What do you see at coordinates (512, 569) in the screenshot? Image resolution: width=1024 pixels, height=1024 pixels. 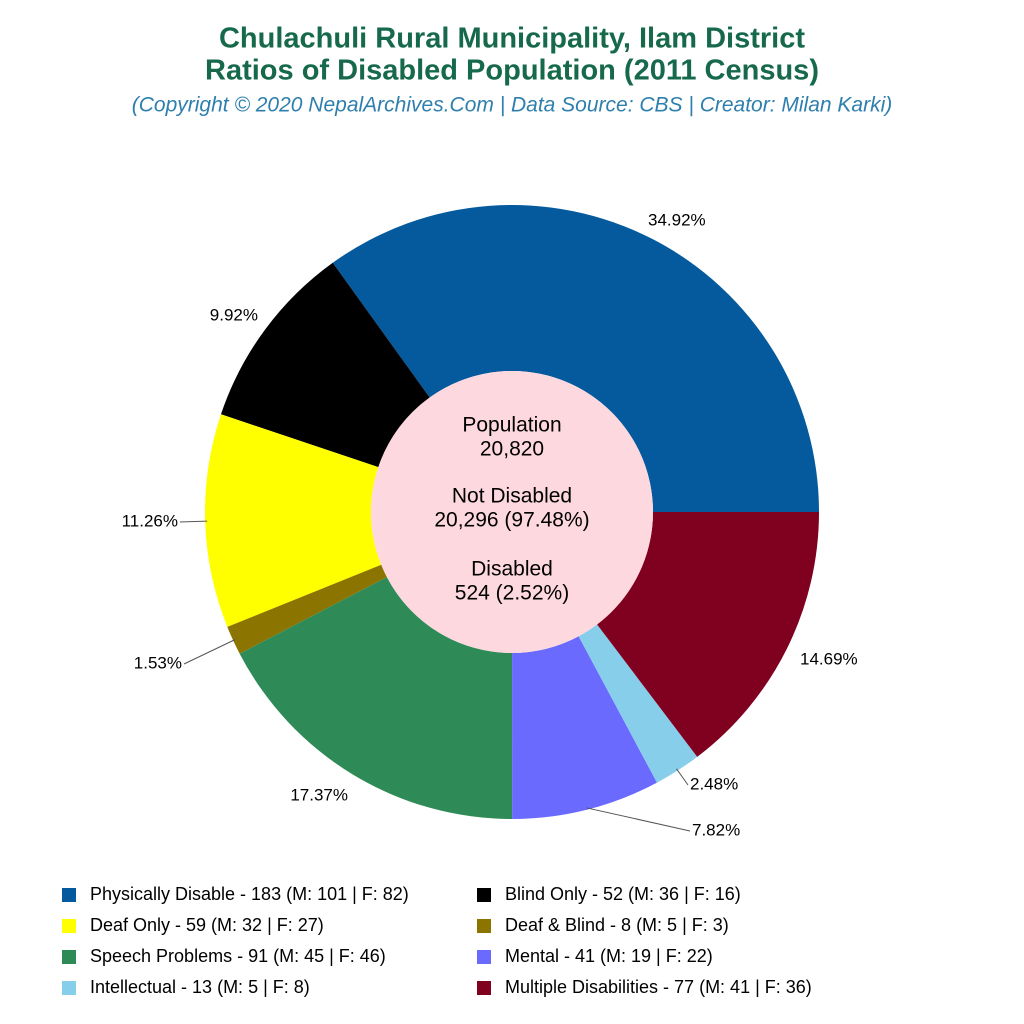 I see `center-text: Disabled` at bounding box center [512, 569].